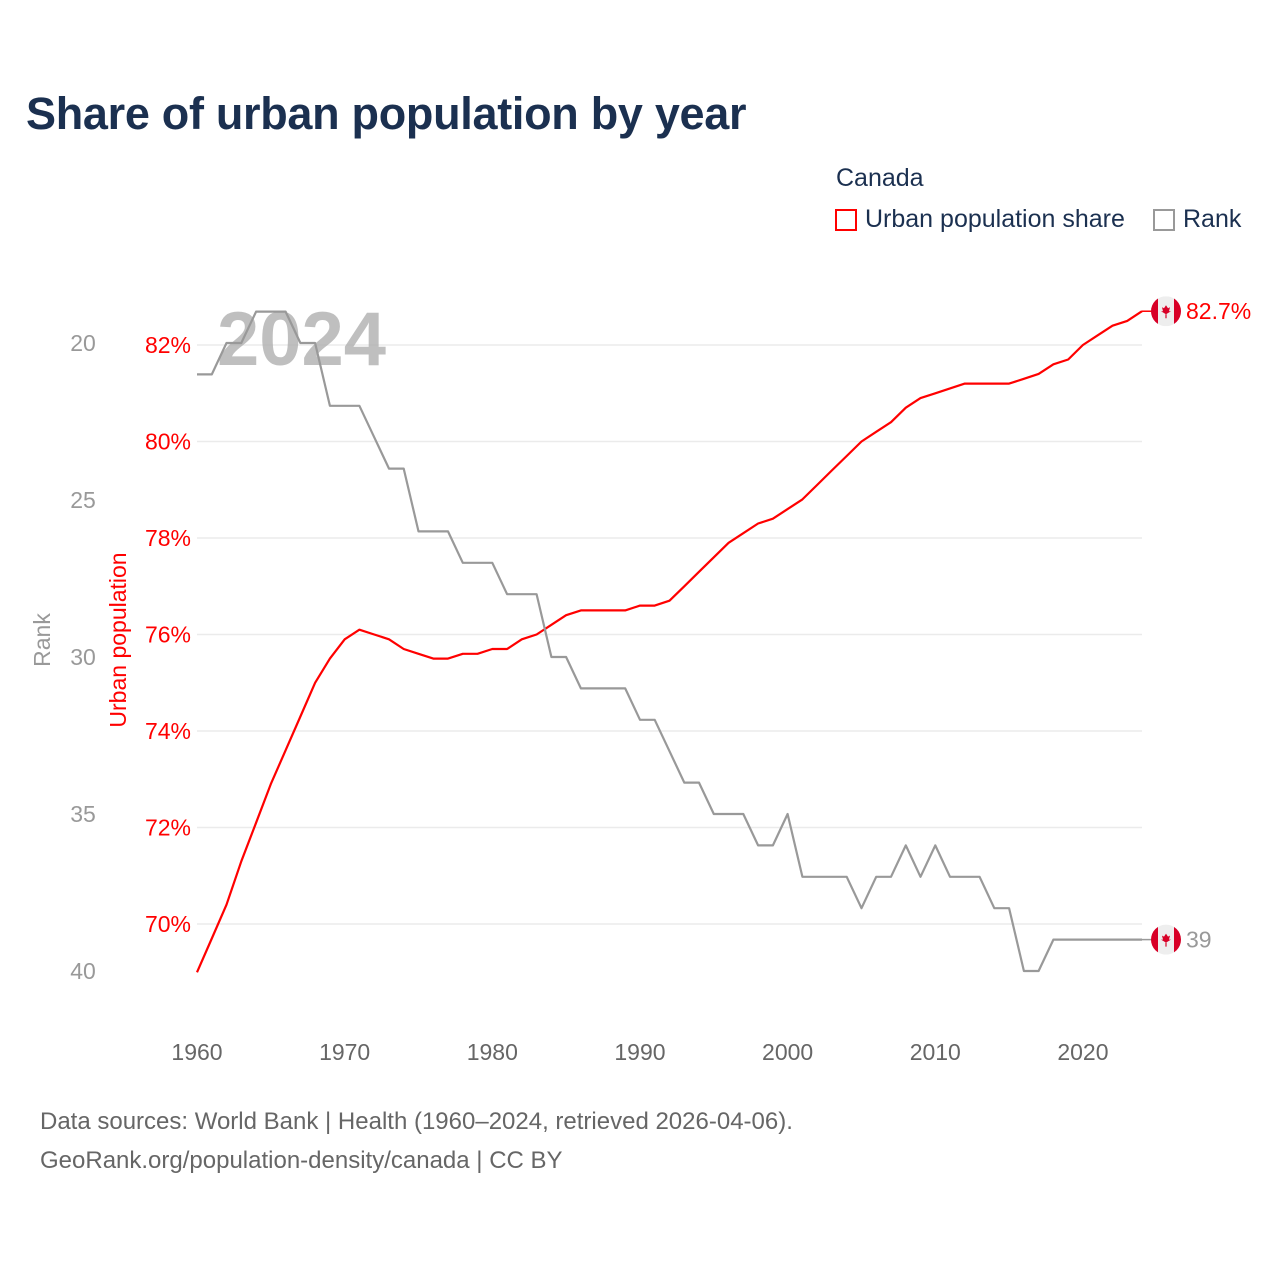  Describe the element at coordinates (168, 828) in the screenshot. I see `y-right-tick-label: 72%` at that location.